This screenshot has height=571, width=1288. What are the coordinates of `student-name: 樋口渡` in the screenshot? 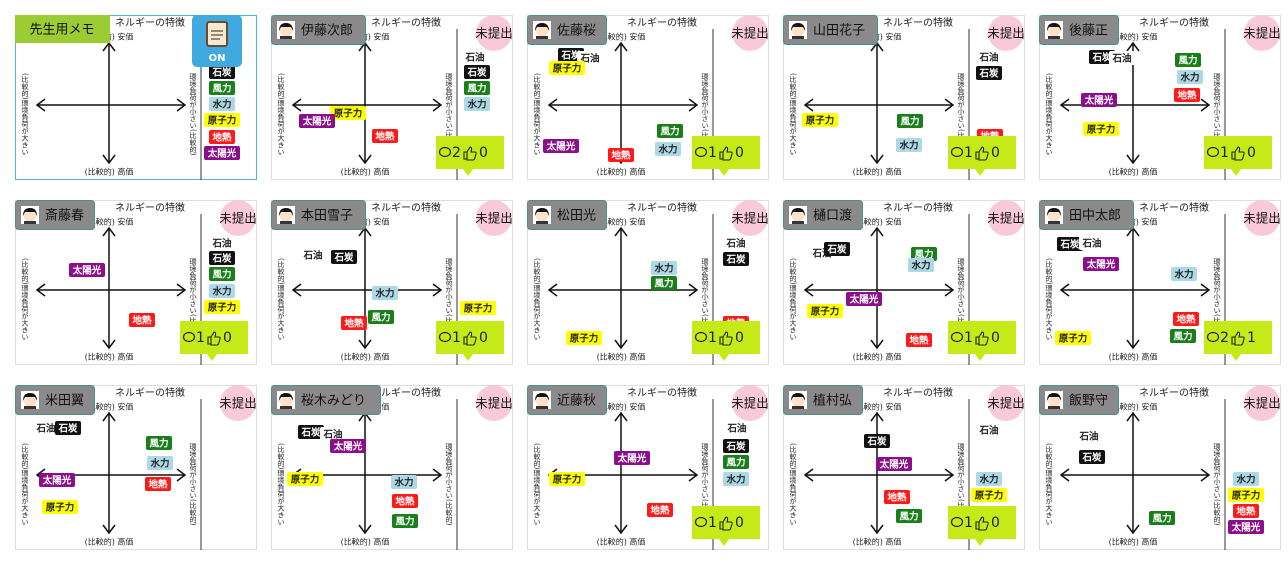 It's located at (832, 216).